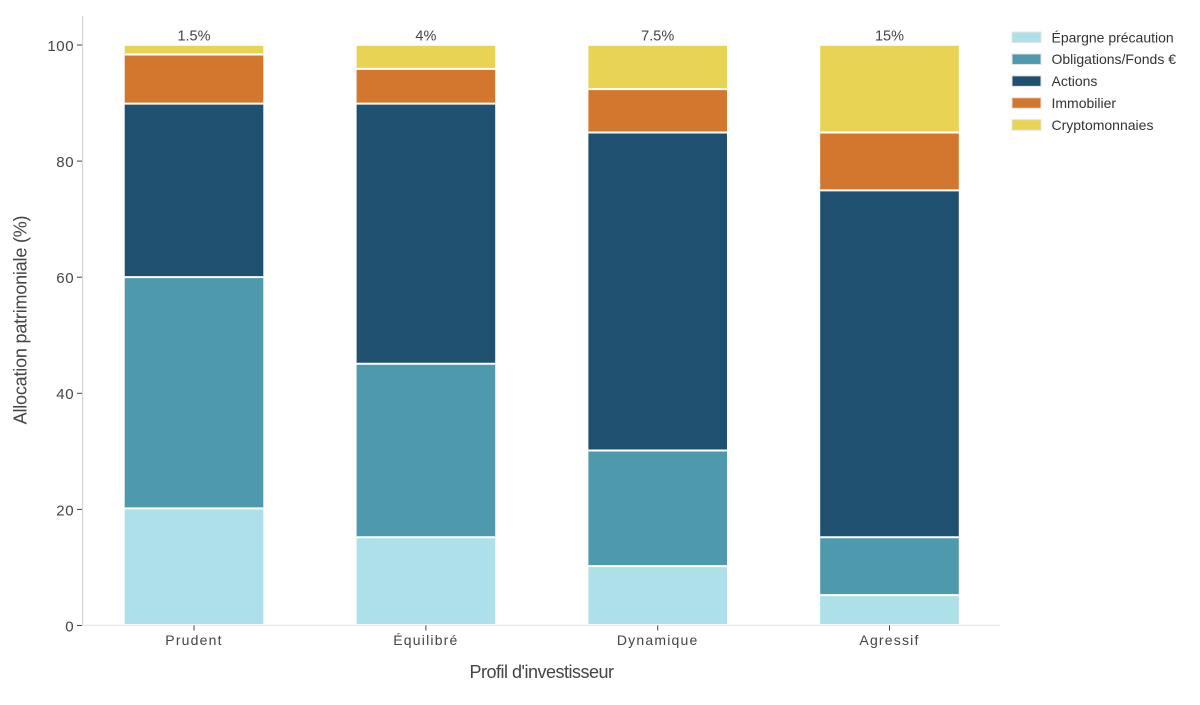 The height and width of the screenshot is (705, 1200). I want to click on svg-text: 60, so click(65, 278).